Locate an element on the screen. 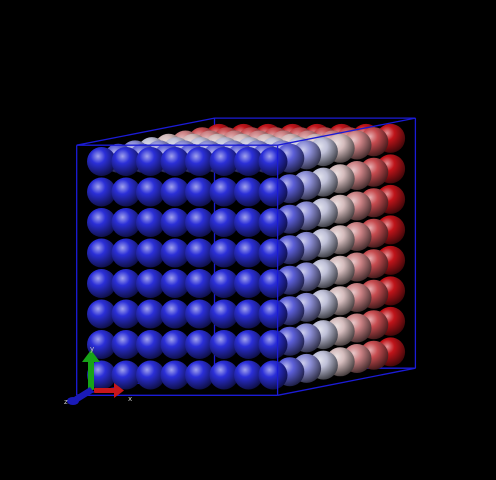  x-axis-label: x is located at coordinates (130, 399).